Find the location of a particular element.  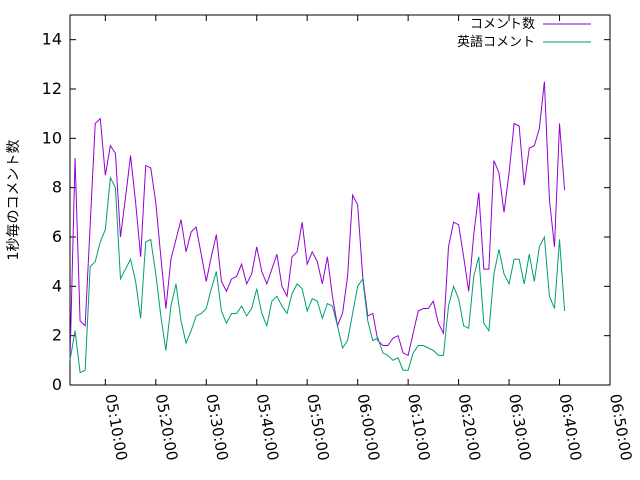

x-tick-label: 05:20:00 is located at coordinates (166, 427).